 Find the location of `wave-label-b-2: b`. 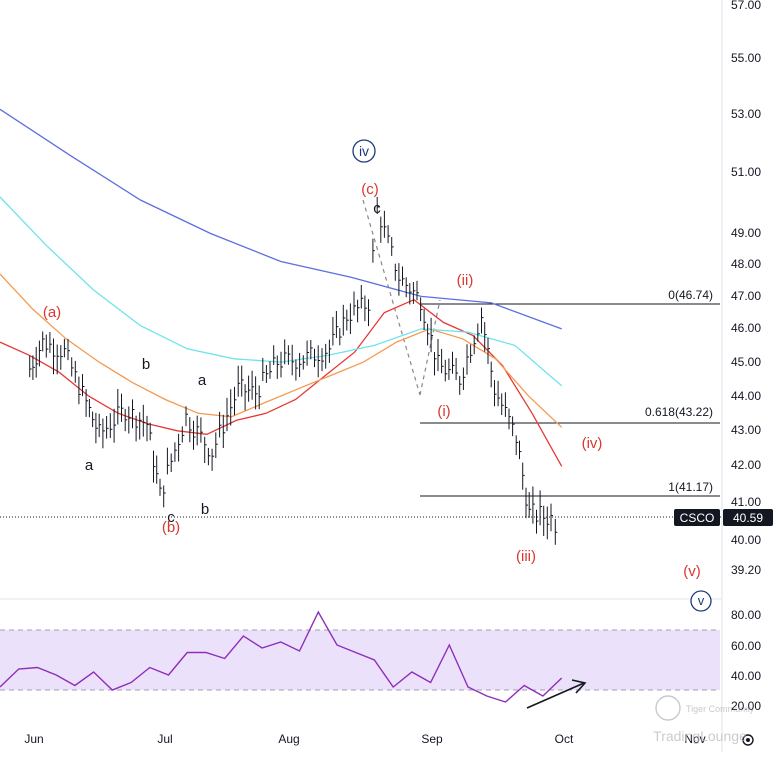

wave-label-b-2: b is located at coordinates (205, 509).